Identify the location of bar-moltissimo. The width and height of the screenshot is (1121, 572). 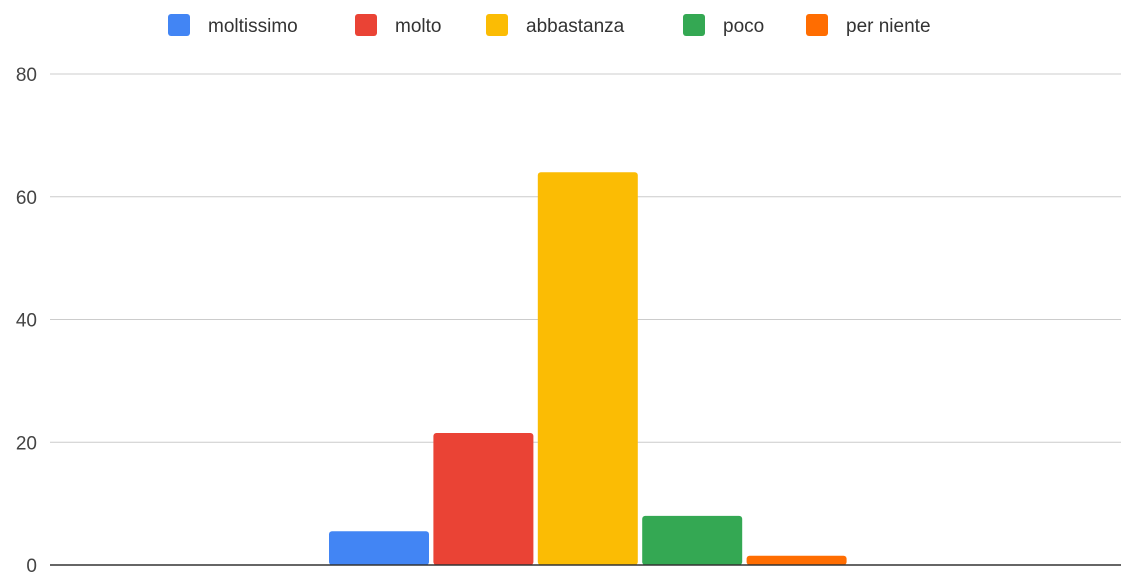
(379, 548).